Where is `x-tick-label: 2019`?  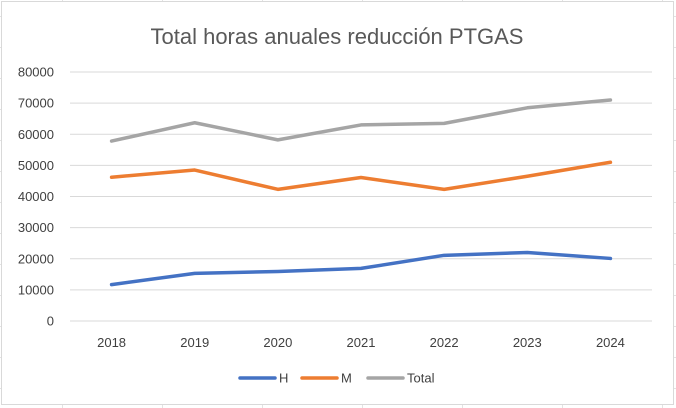
x-tick-label: 2019 is located at coordinates (194, 342).